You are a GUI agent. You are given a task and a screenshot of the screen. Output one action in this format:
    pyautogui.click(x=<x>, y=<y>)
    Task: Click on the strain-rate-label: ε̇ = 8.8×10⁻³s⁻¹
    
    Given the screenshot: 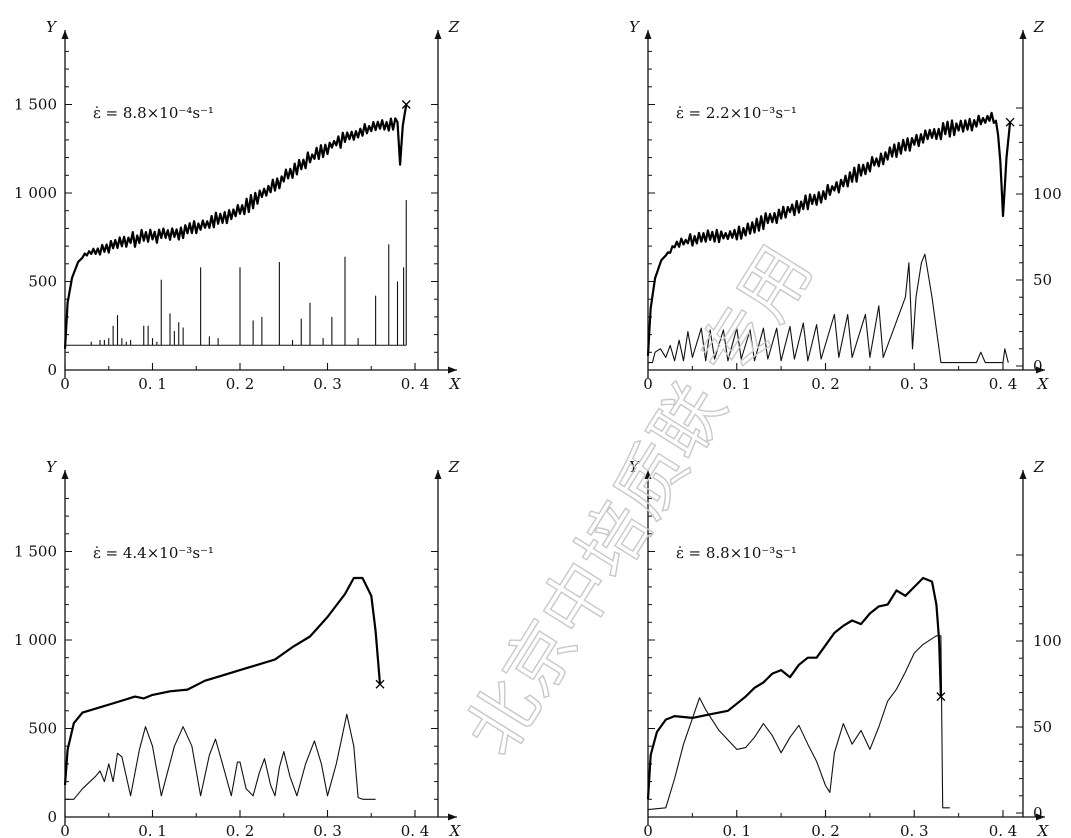 What is the action you would take?
    pyautogui.click(x=736, y=553)
    